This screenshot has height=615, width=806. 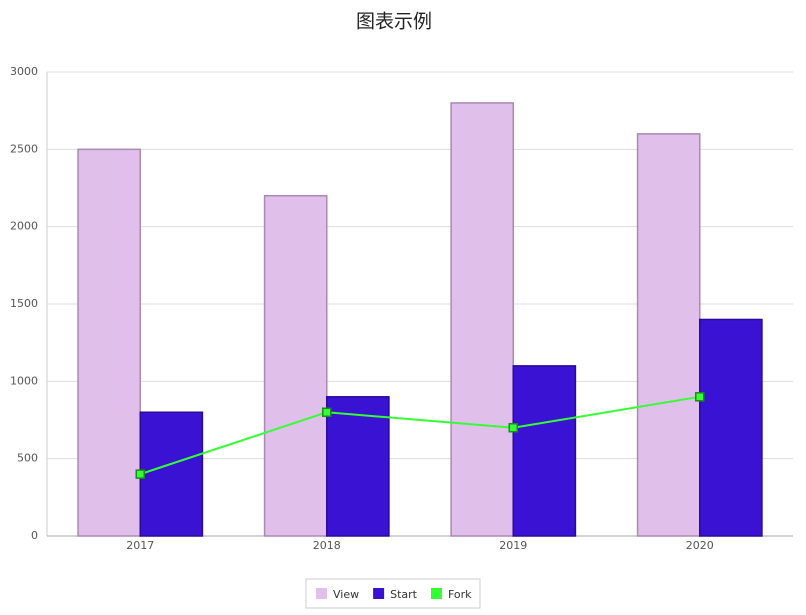 I want to click on y-tick-label: 2000, so click(x=24, y=226).